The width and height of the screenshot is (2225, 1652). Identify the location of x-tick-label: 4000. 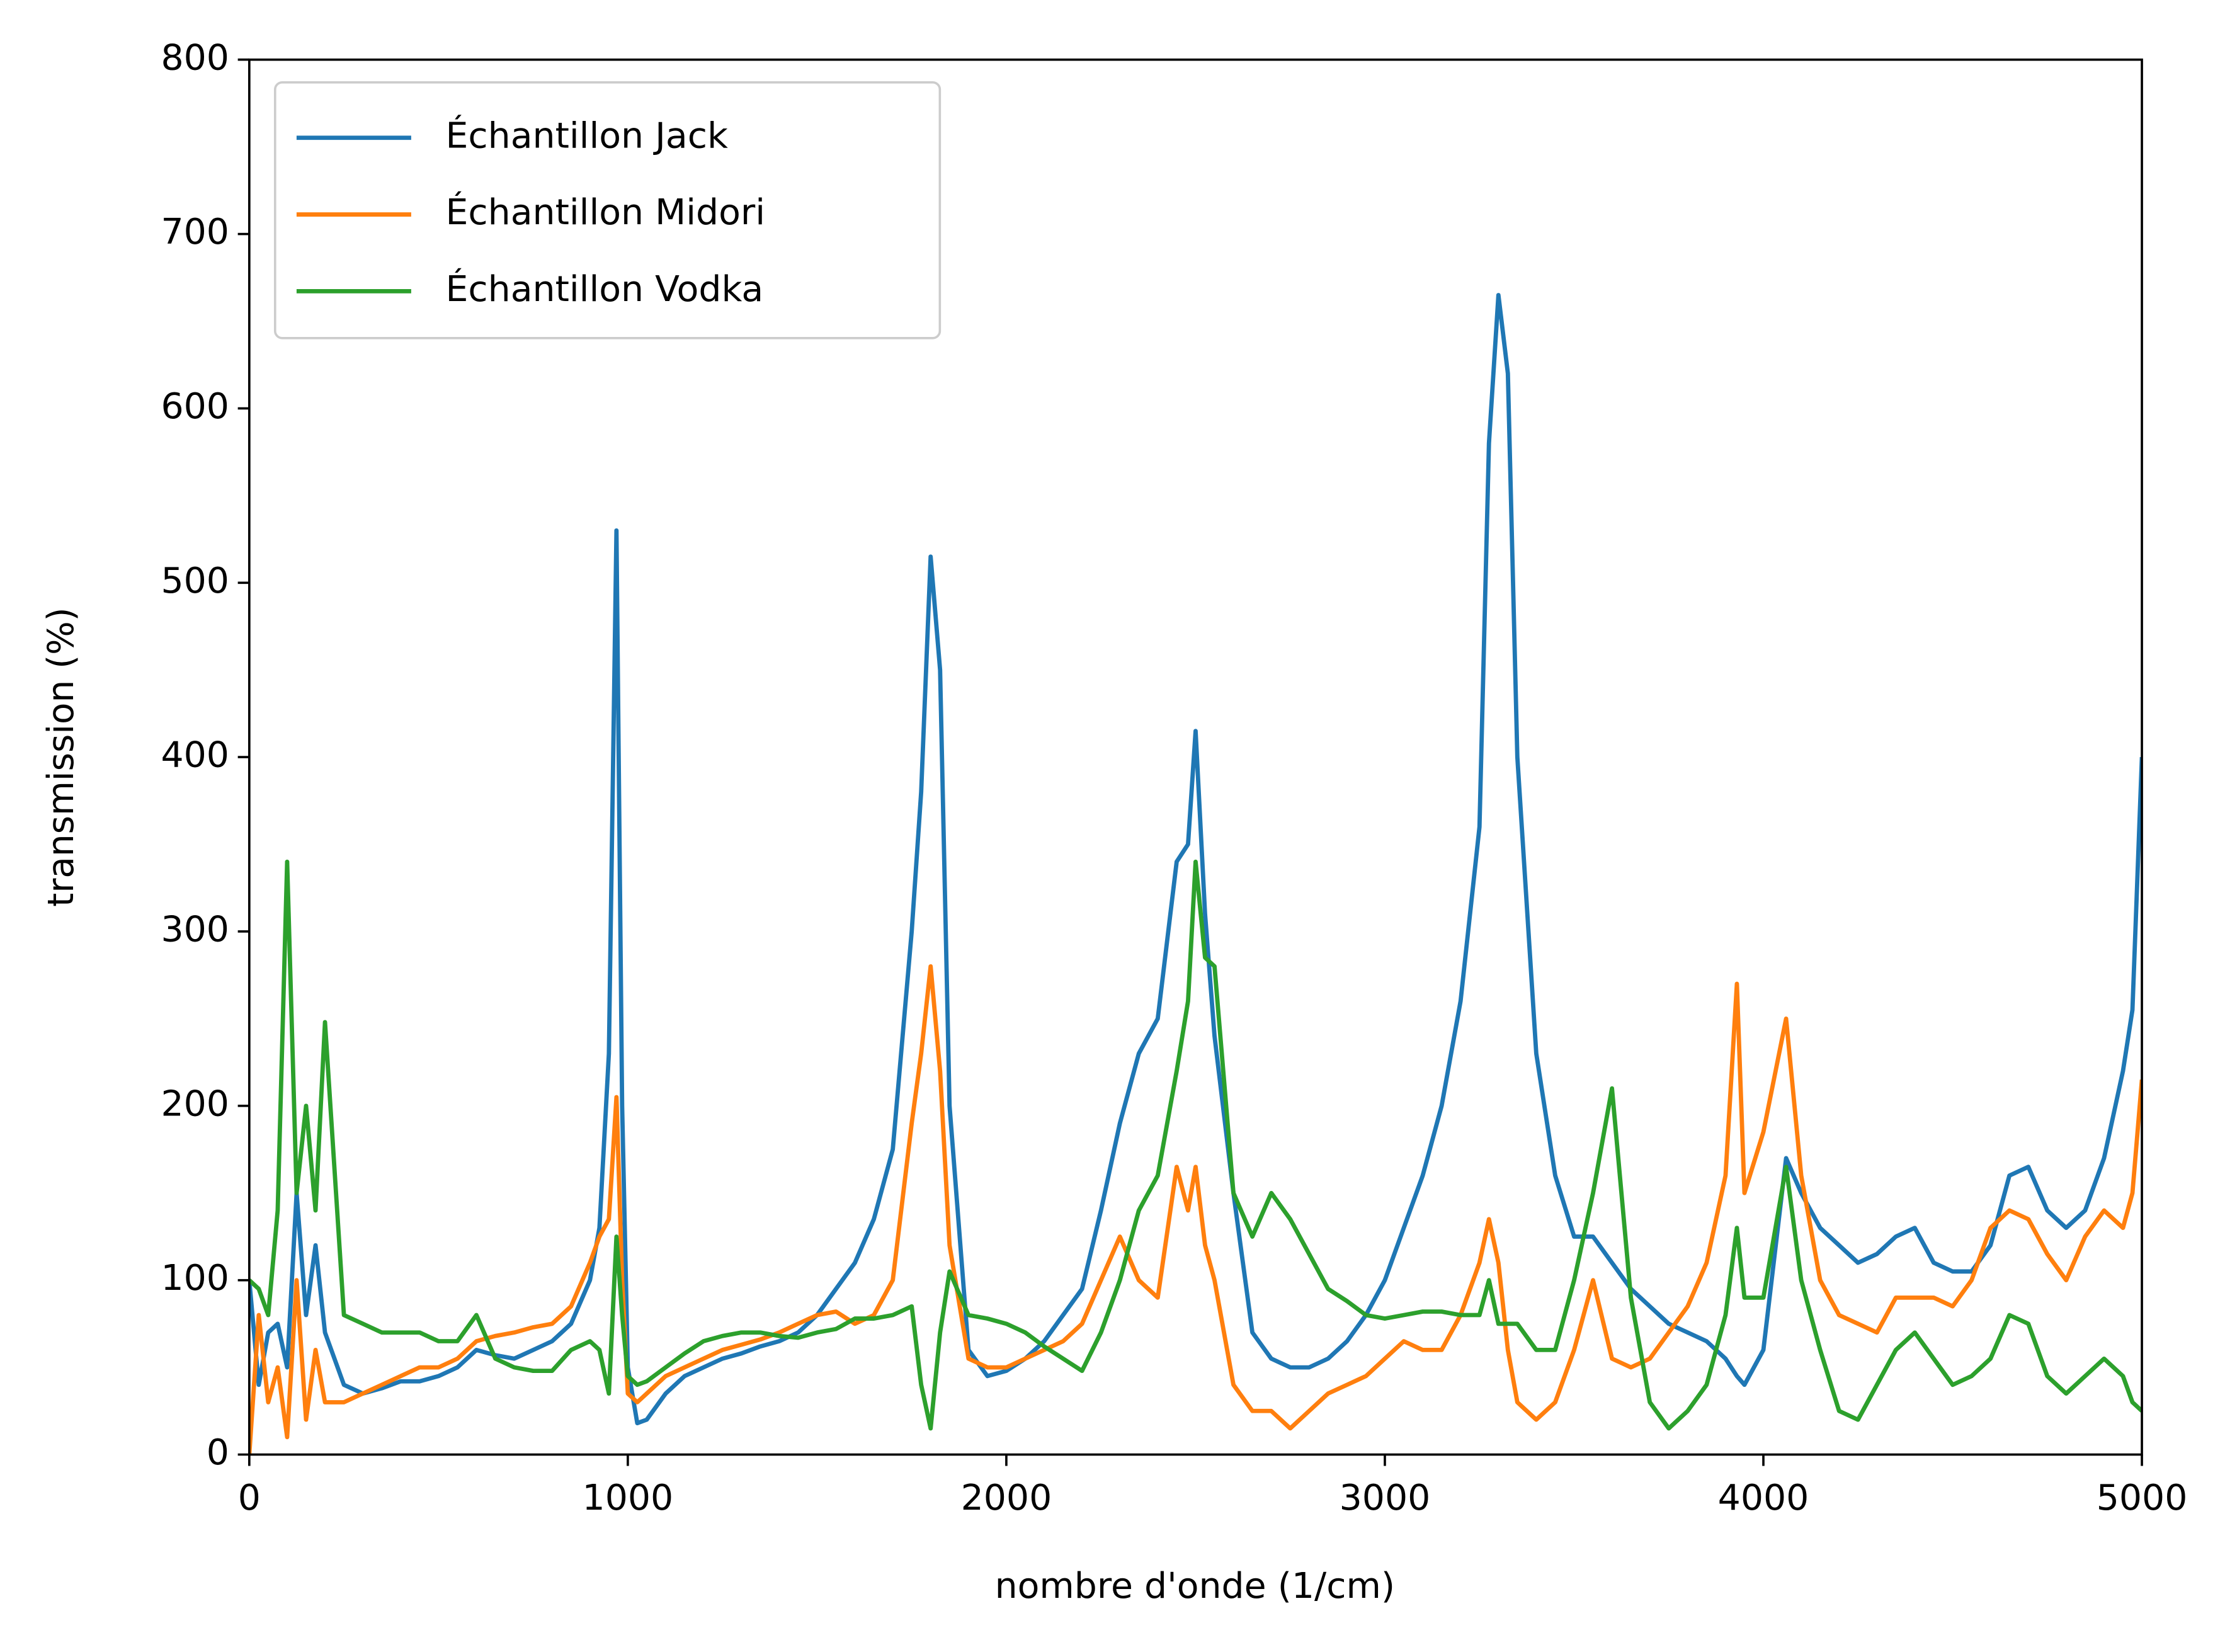
(1763, 1498).